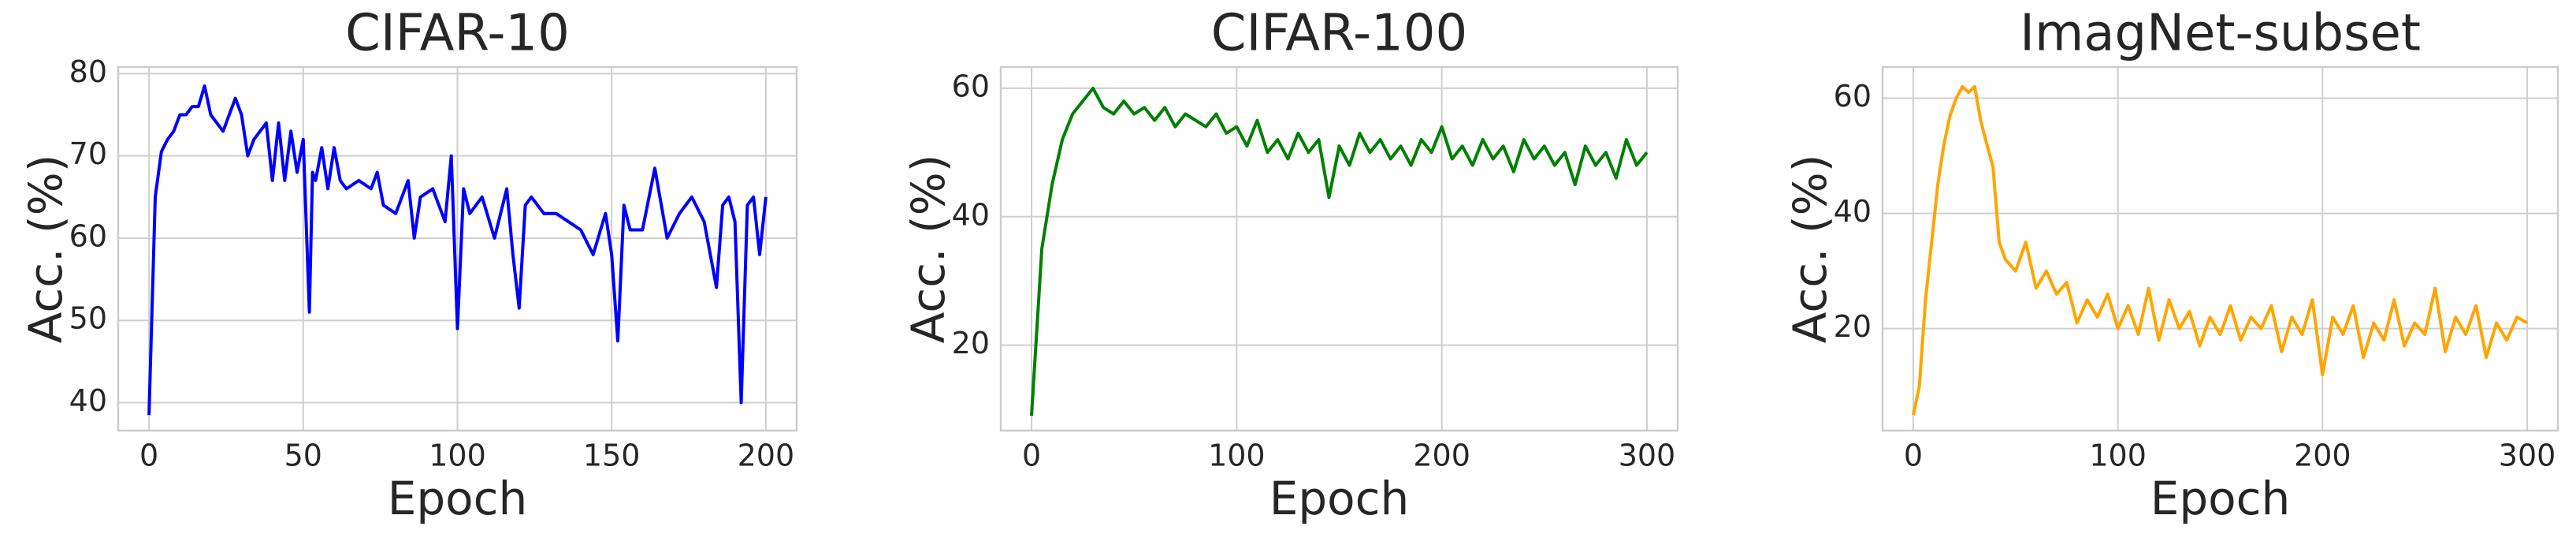 Image resolution: width=2576 pixels, height=545 pixels. I want to click on y-tick-label: 70, so click(88, 153).